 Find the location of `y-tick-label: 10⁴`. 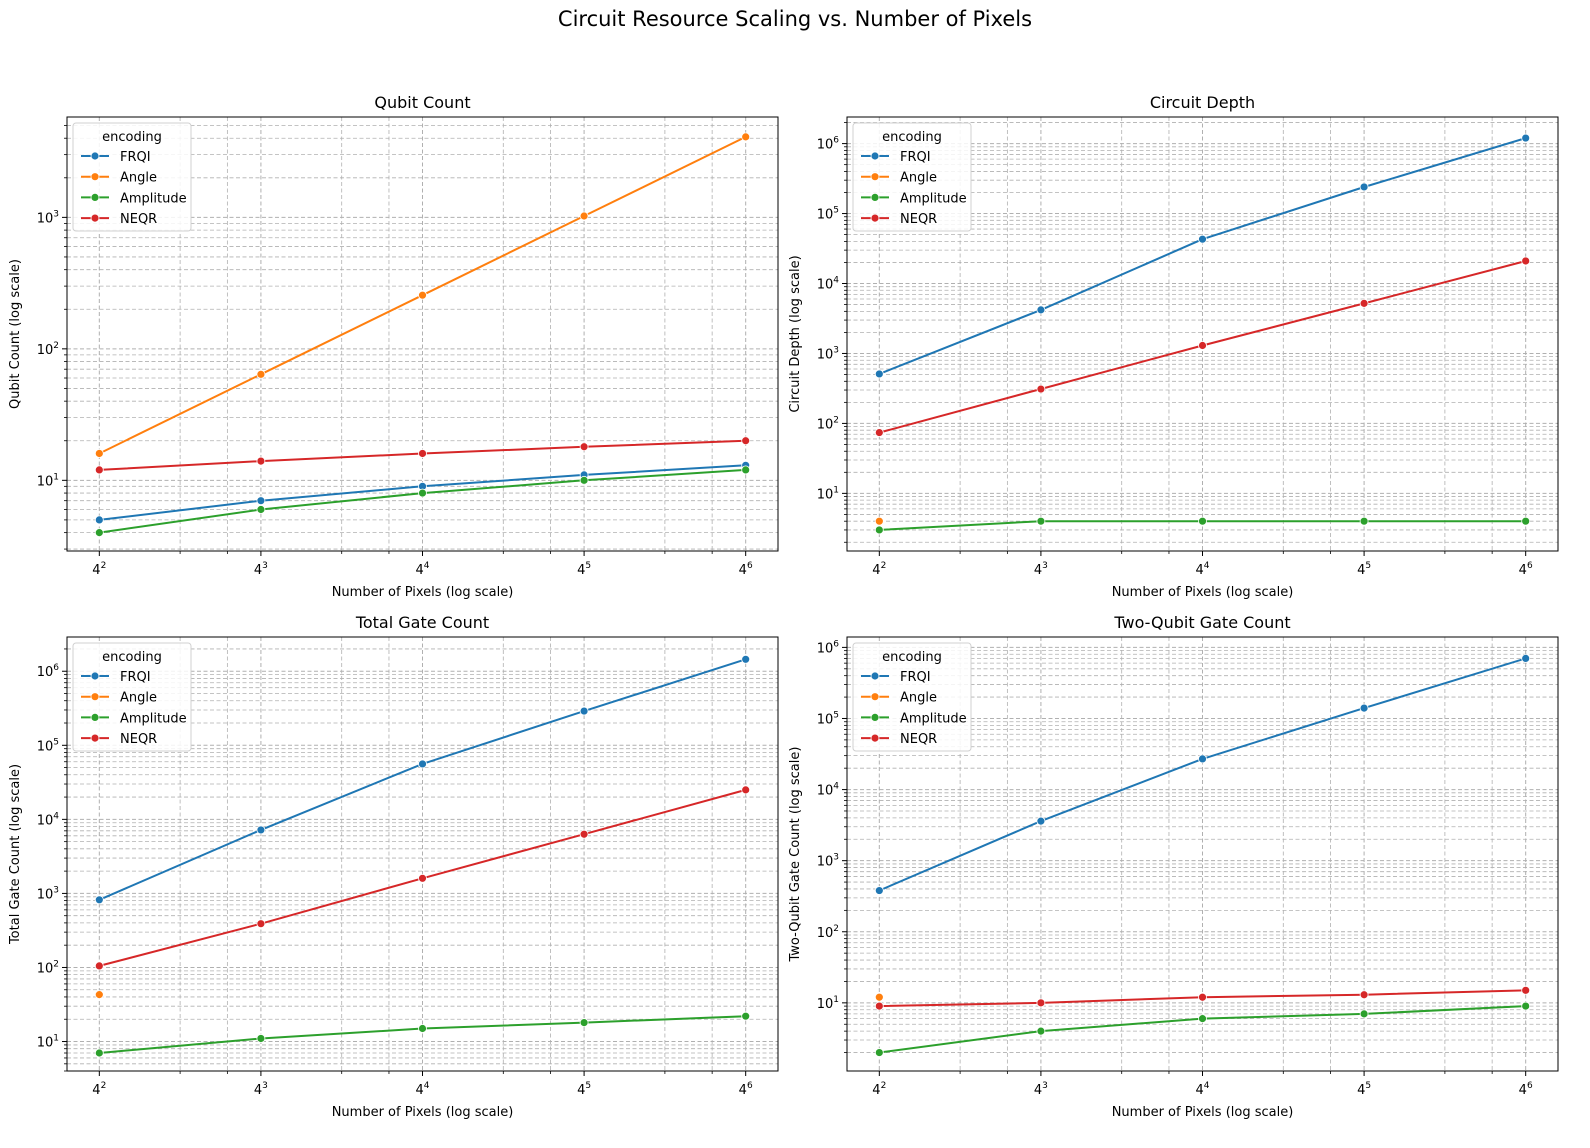

y-tick-label: 10⁴ is located at coordinates (828, 790).